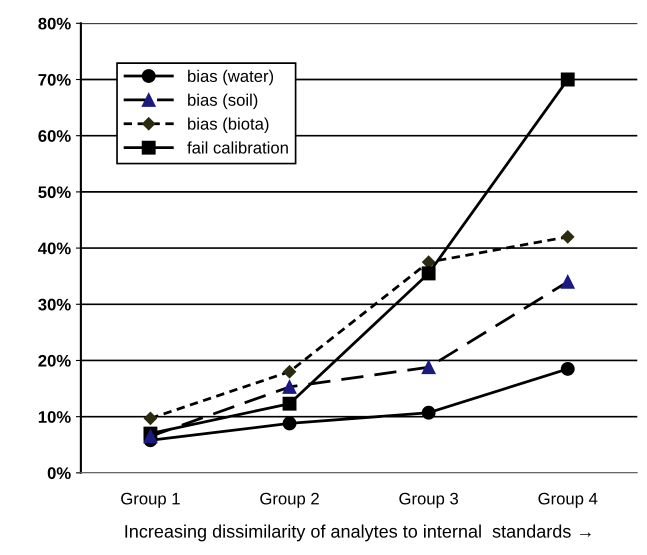 This screenshot has height=555, width=647. I want to click on y-tick-label: 50%, so click(54, 192).